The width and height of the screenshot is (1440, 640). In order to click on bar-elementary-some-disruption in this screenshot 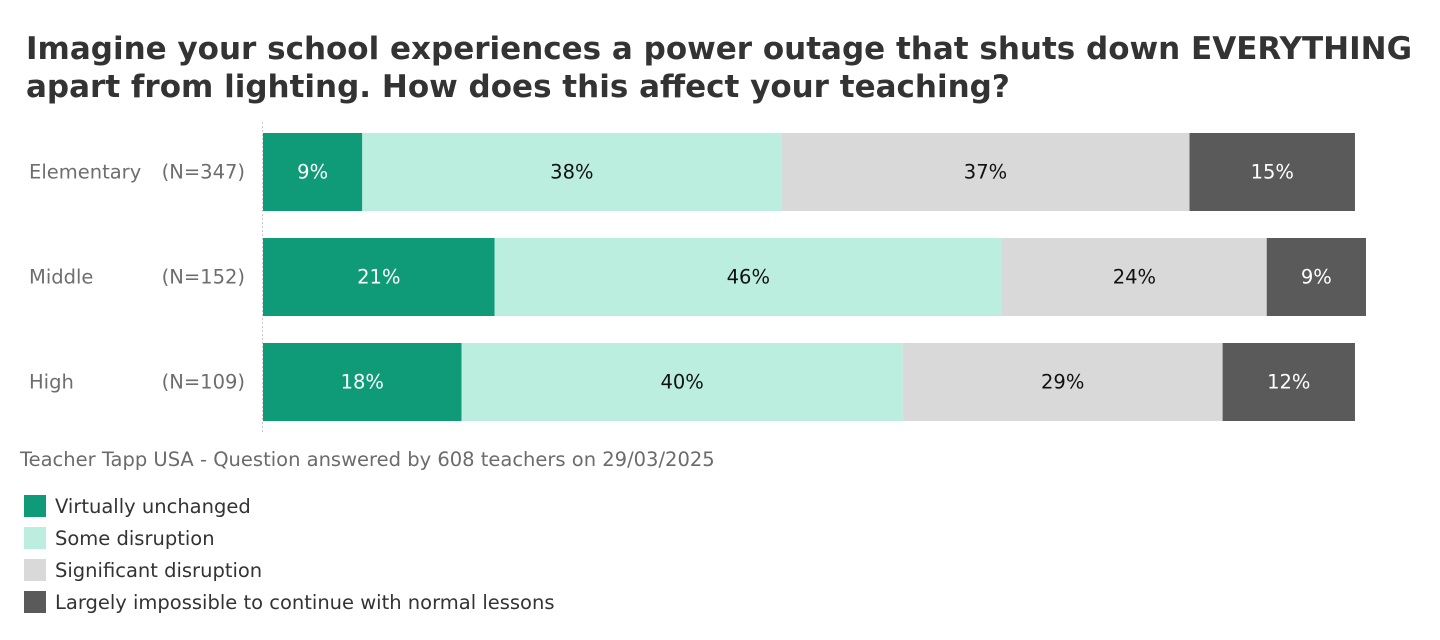, I will do `click(572, 172)`.